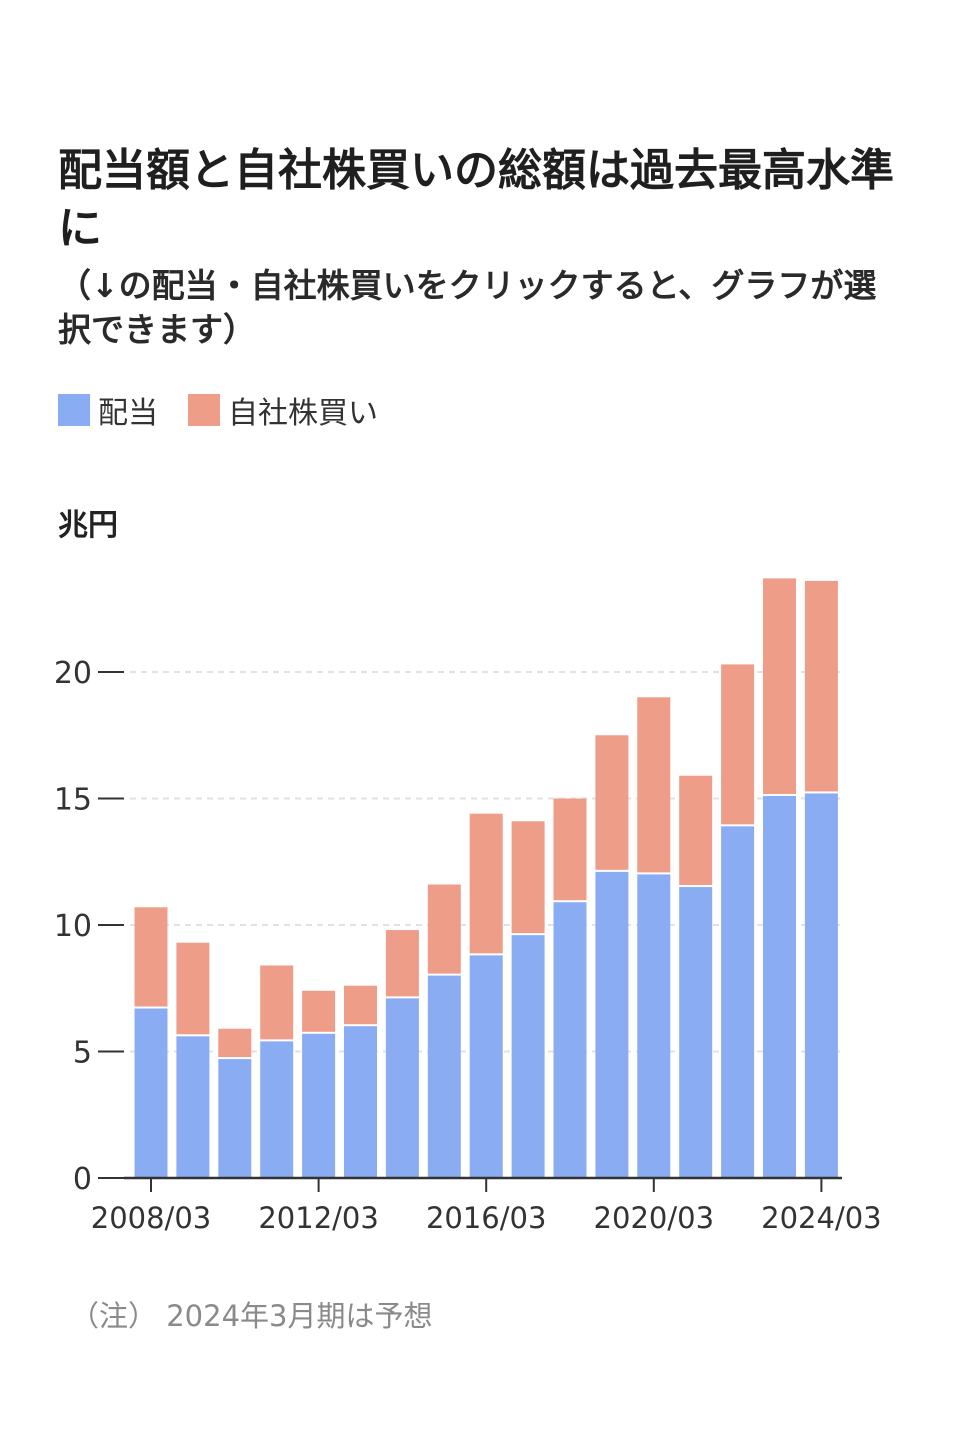 The width and height of the screenshot is (960, 1443). What do you see at coordinates (360, 1102) in the screenshot?
I see `bar-dividends-2013/03` at bounding box center [360, 1102].